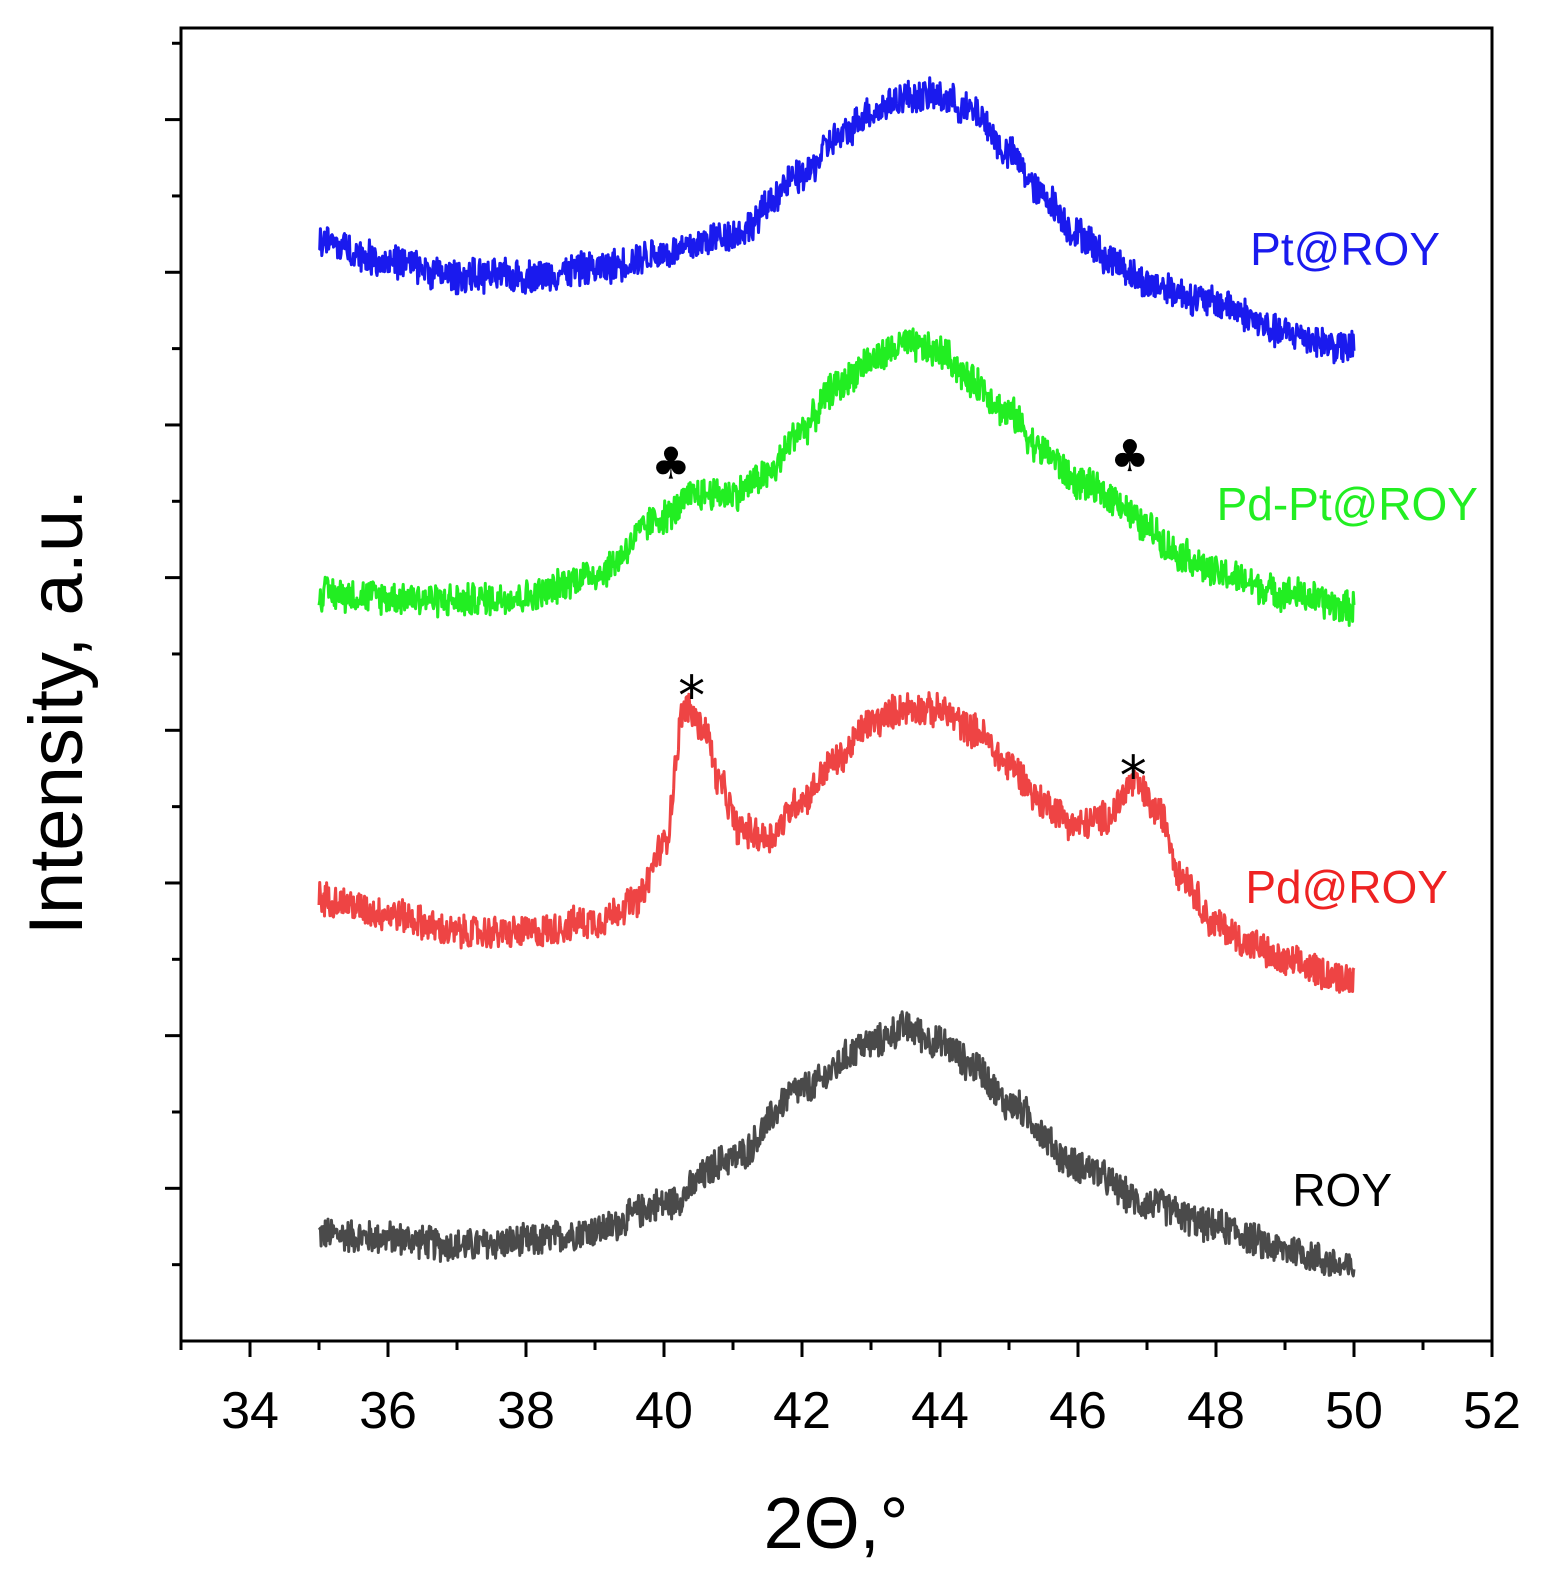 This screenshot has width=1558, height=1574. Describe the element at coordinates (56, 712) in the screenshot. I see `y-axis-title: Intensity, a.u.` at that location.